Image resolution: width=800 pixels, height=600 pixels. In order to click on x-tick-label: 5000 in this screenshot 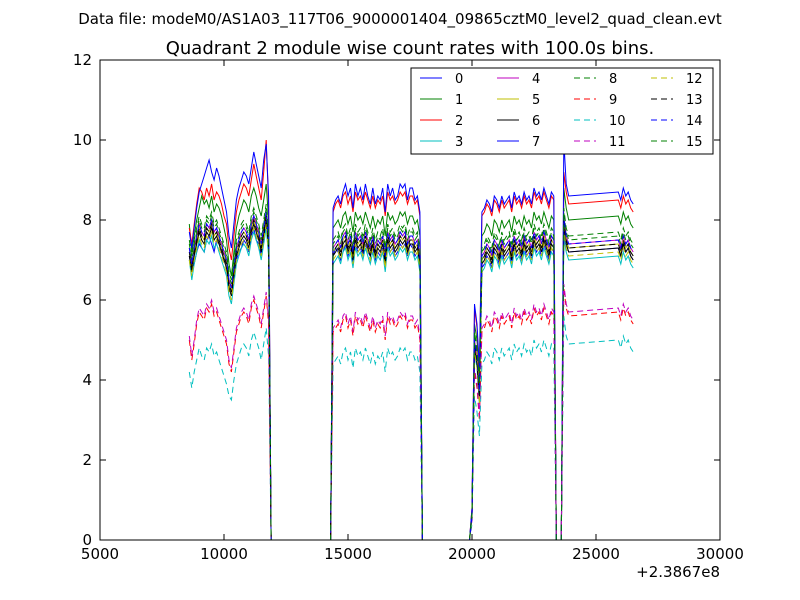, I will do `click(100, 554)`.